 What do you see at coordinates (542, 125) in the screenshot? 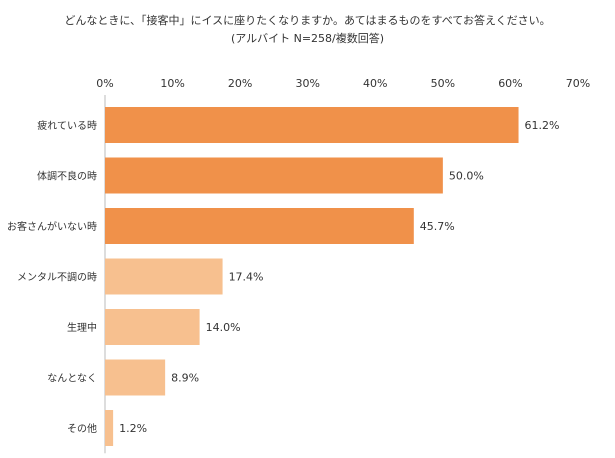
I see `data-label: 61.2%` at bounding box center [542, 125].